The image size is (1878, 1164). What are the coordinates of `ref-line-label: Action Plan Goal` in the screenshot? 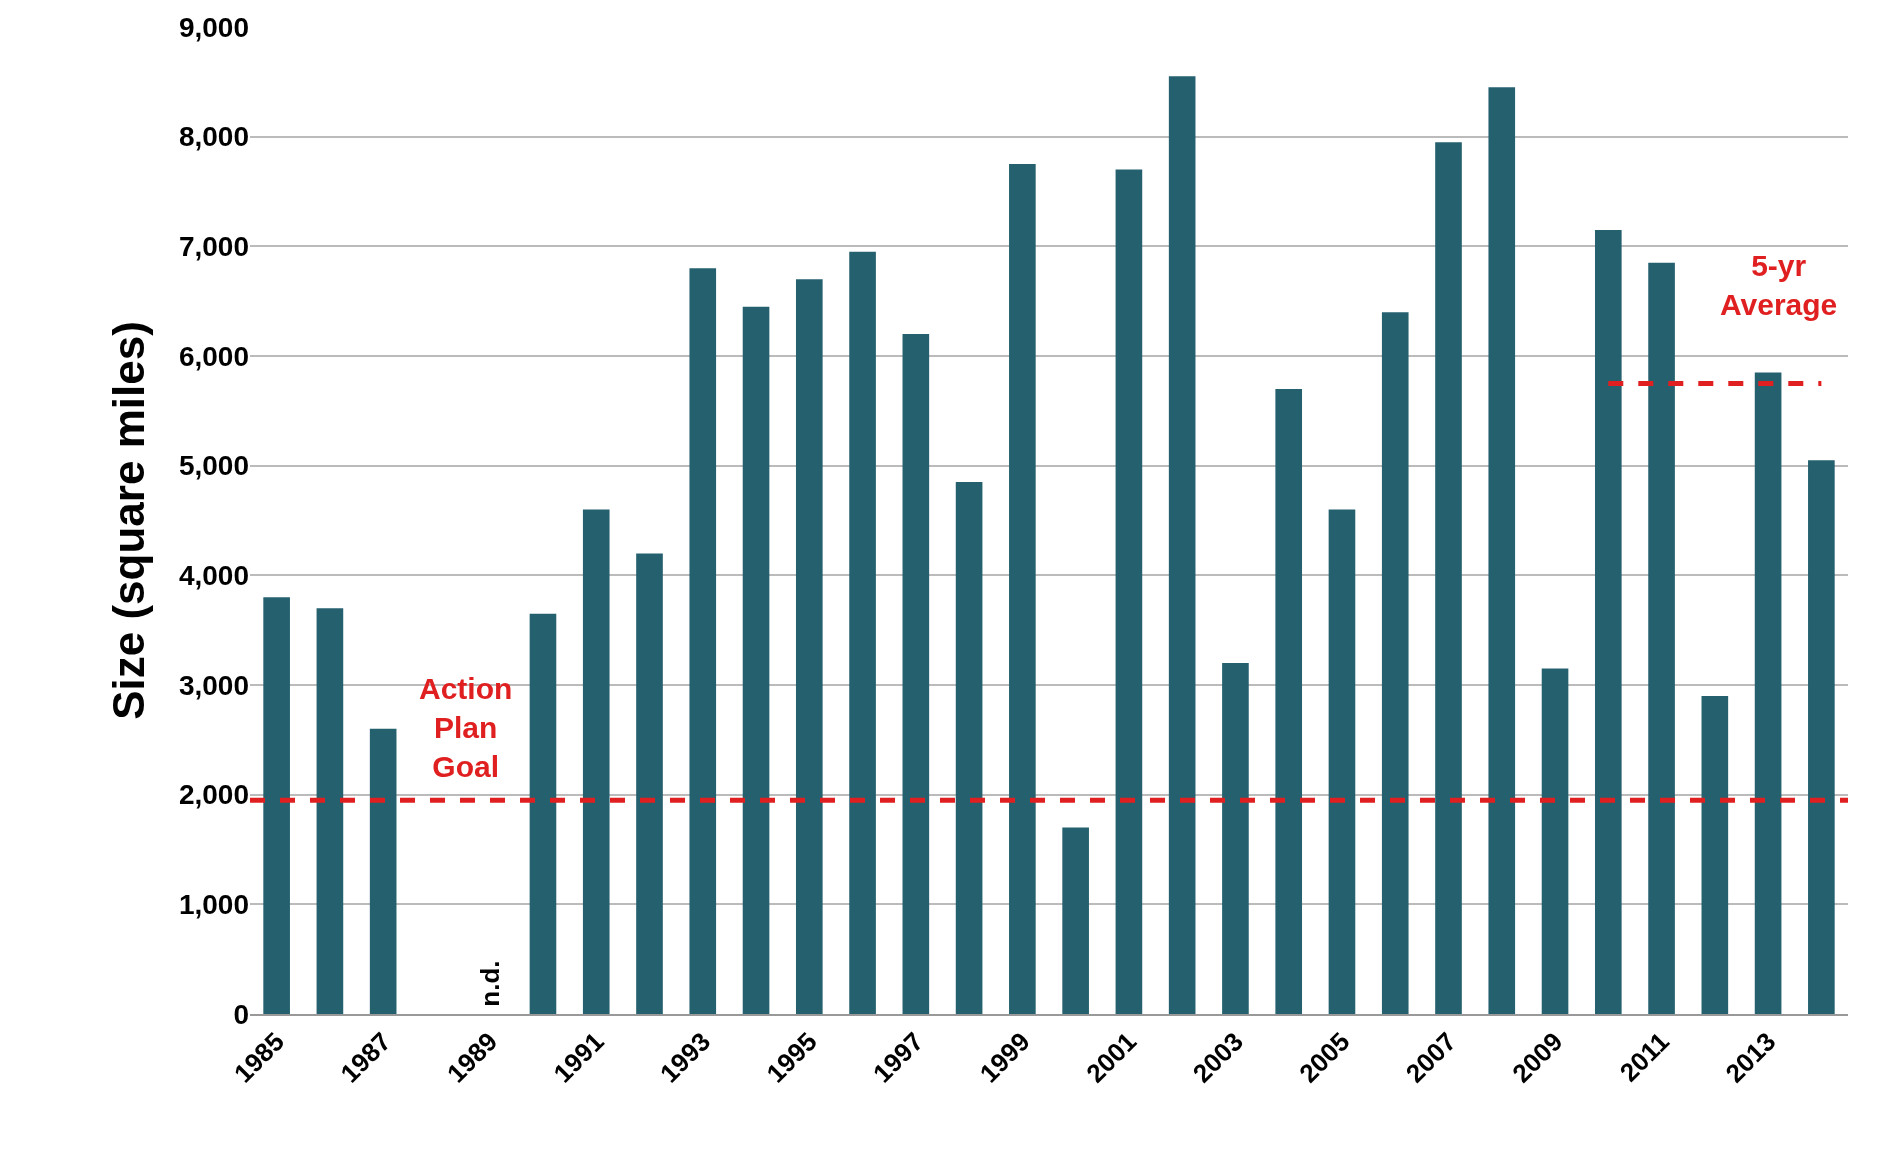 It's located at (466, 727).